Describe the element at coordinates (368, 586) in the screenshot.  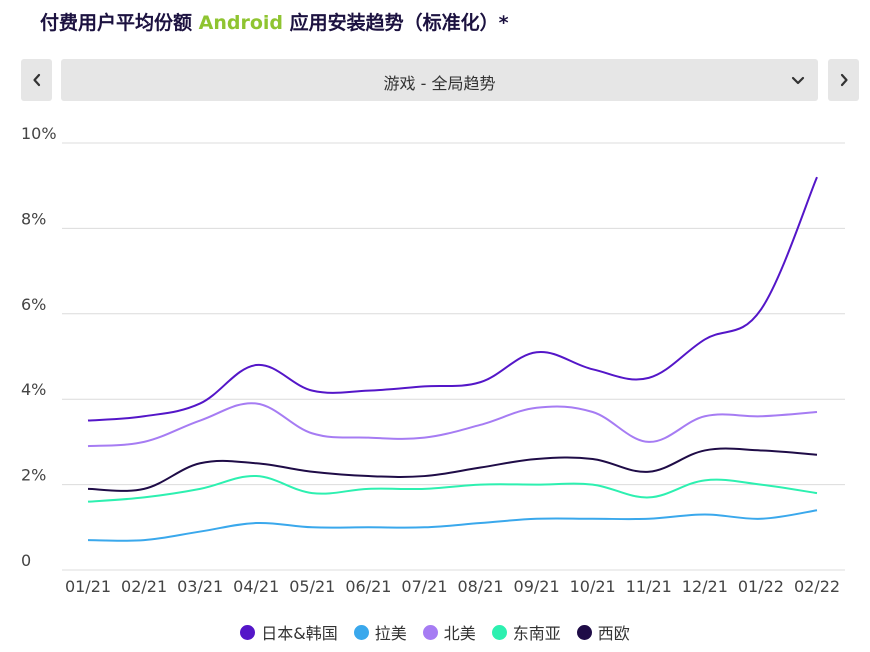
I see `x-tick-label: 06/21` at that location.